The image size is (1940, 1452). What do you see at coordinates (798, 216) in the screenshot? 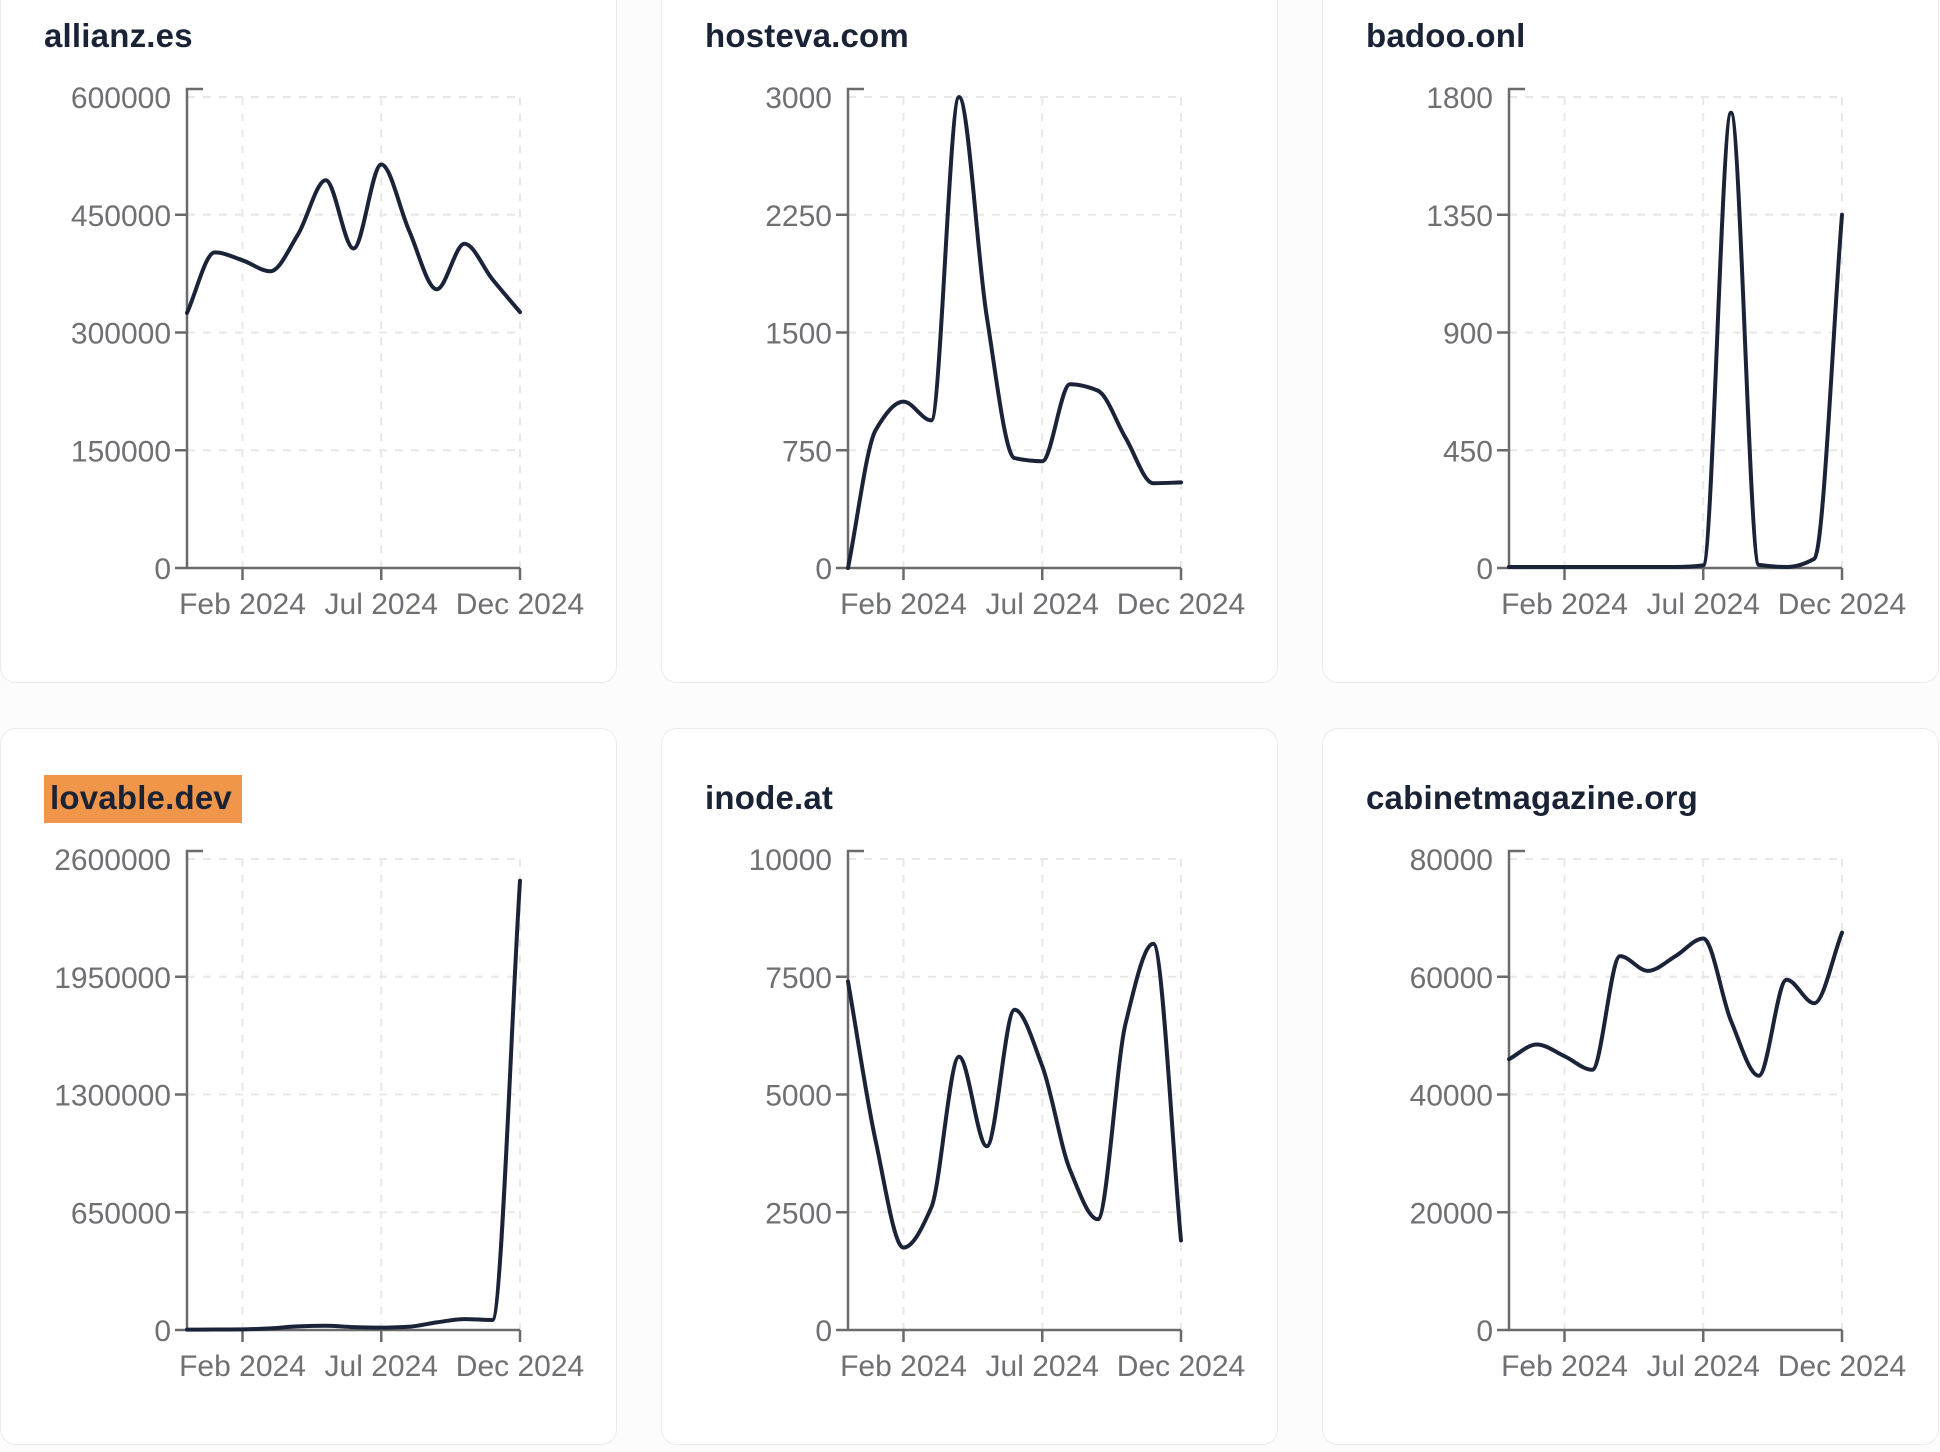
I see `y-tick-label: 2250` at bounding box center [798, 216].